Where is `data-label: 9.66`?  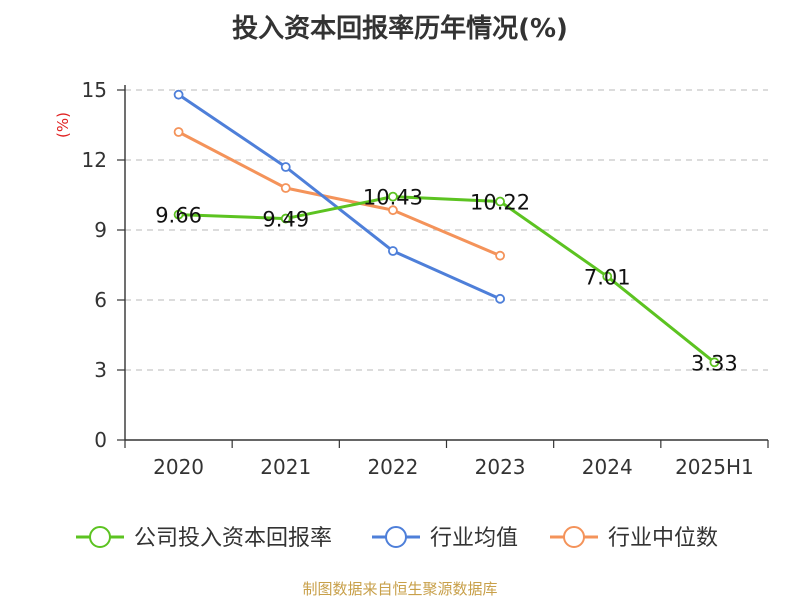 data-label: 9.66 is located at coordinates (178, 216).